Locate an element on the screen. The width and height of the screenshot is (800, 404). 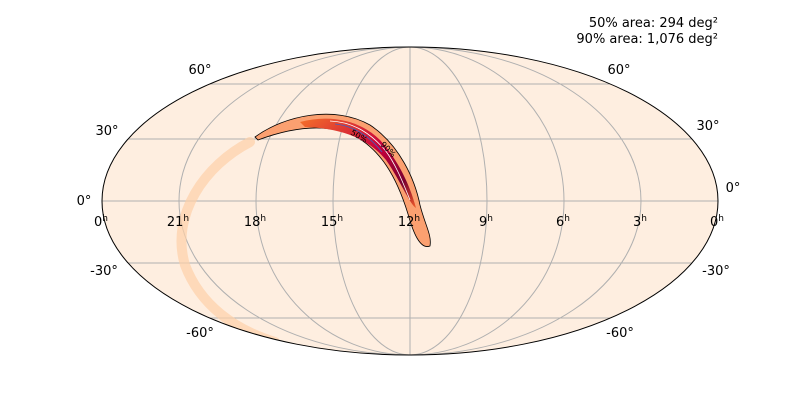
area-annotation: 90% area: 1,076 deg² is located at coordinates (647, 39).